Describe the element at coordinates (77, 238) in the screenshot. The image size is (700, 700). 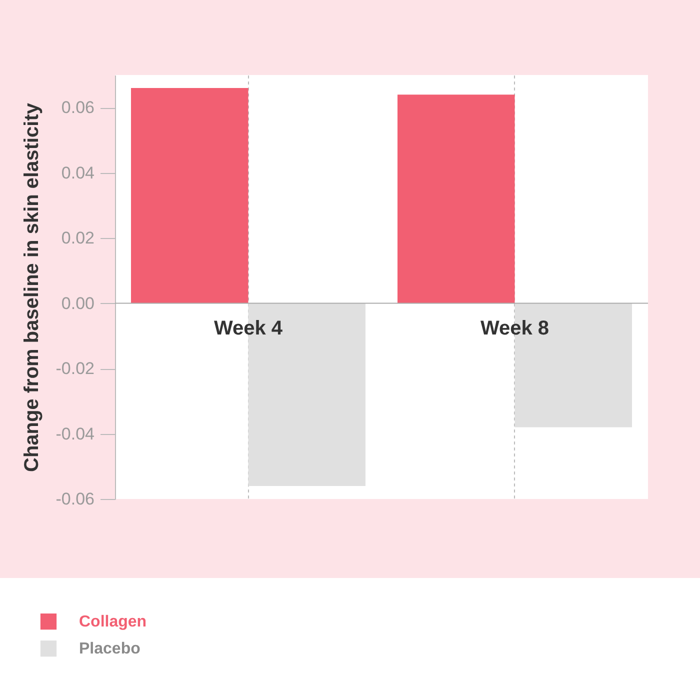
I see `y-tick-label: 0.02` at that location.